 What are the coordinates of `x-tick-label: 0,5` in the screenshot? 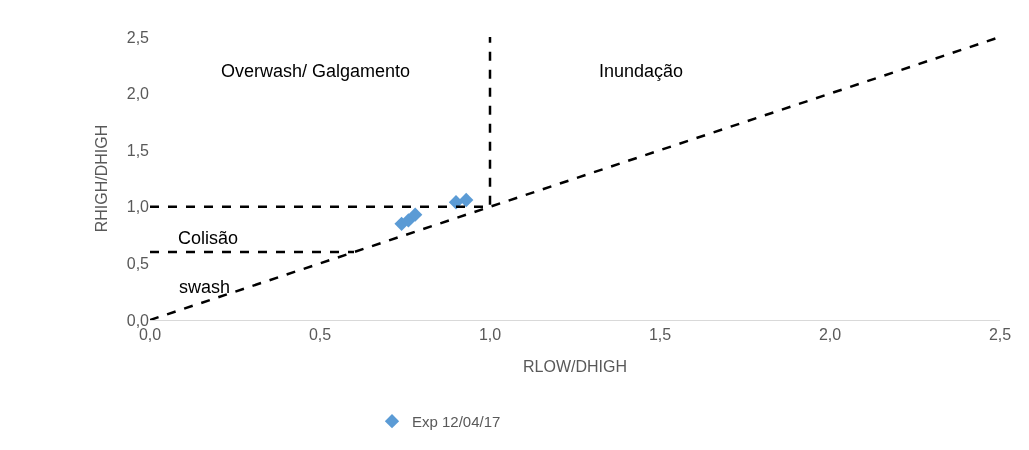 It's located at (320, 335).